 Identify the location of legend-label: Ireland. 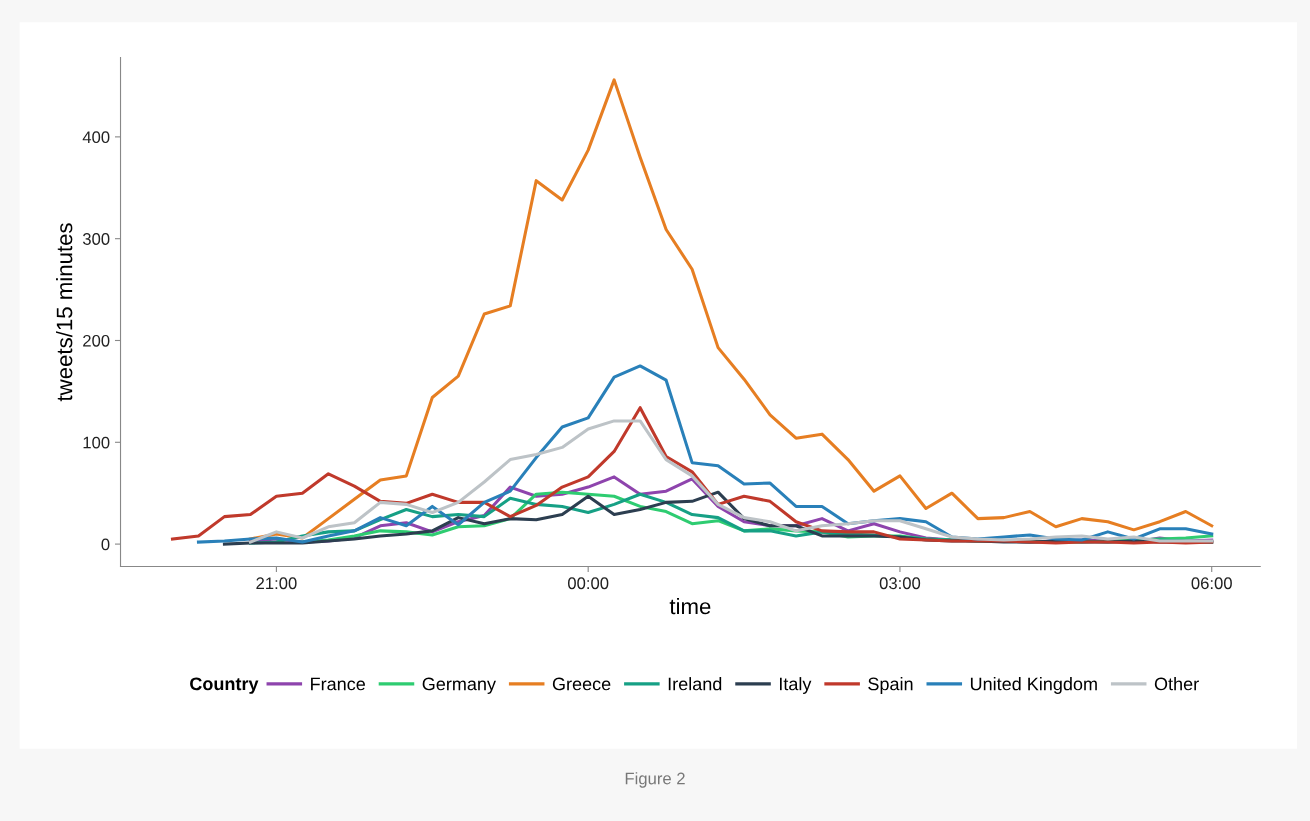
(695, 684).